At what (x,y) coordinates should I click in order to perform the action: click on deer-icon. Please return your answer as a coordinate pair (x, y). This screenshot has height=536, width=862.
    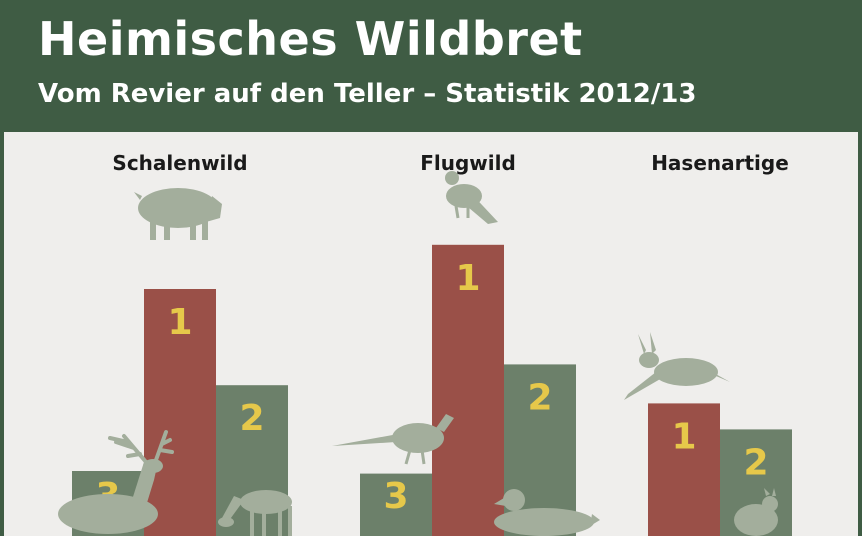
    Looking at the image, I should click on (116, 482).